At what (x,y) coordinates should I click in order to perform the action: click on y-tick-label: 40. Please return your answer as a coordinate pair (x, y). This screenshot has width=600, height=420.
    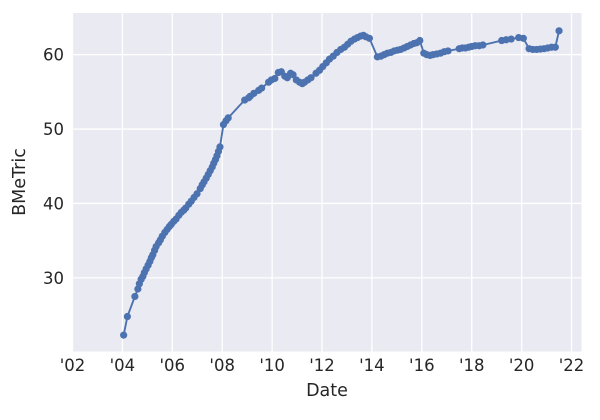
    Looking at the image, I should click on (53, 203).